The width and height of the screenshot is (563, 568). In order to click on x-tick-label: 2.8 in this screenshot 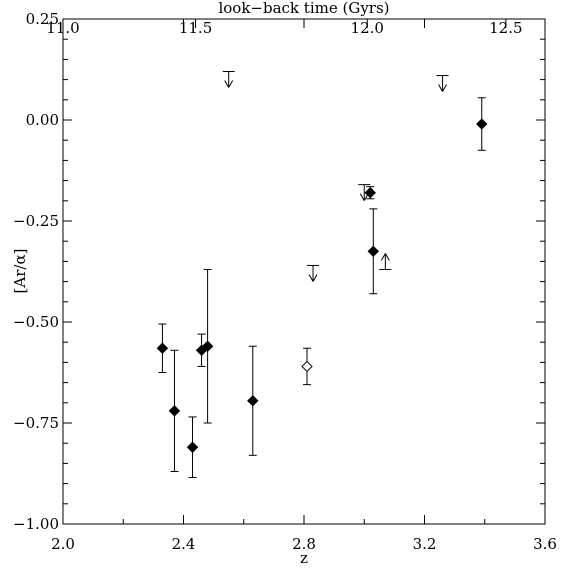, I will do `click(304, 544)`.